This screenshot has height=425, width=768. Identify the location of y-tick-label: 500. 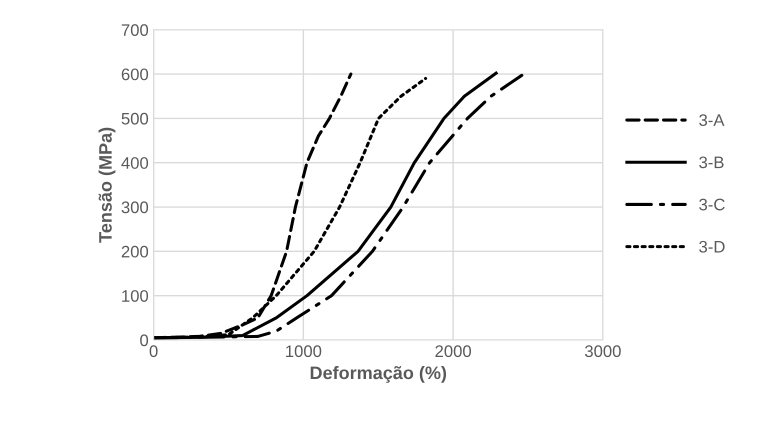
(135, 118).